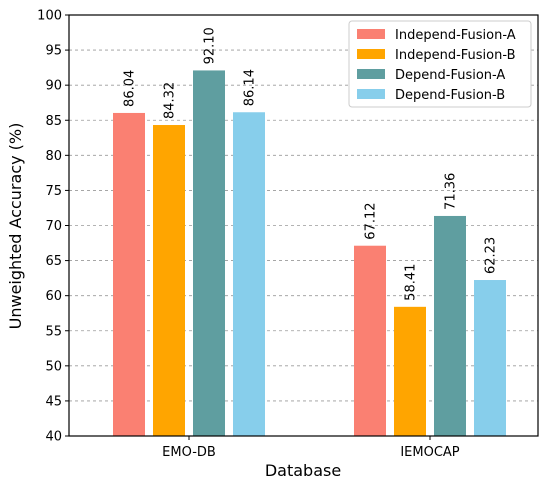 Image resolution: width=550 pixels, height=491 pixels. Describe the element at coordinates (53, 366) in the screenshot. I see `y-tick-label: 50` at that location.